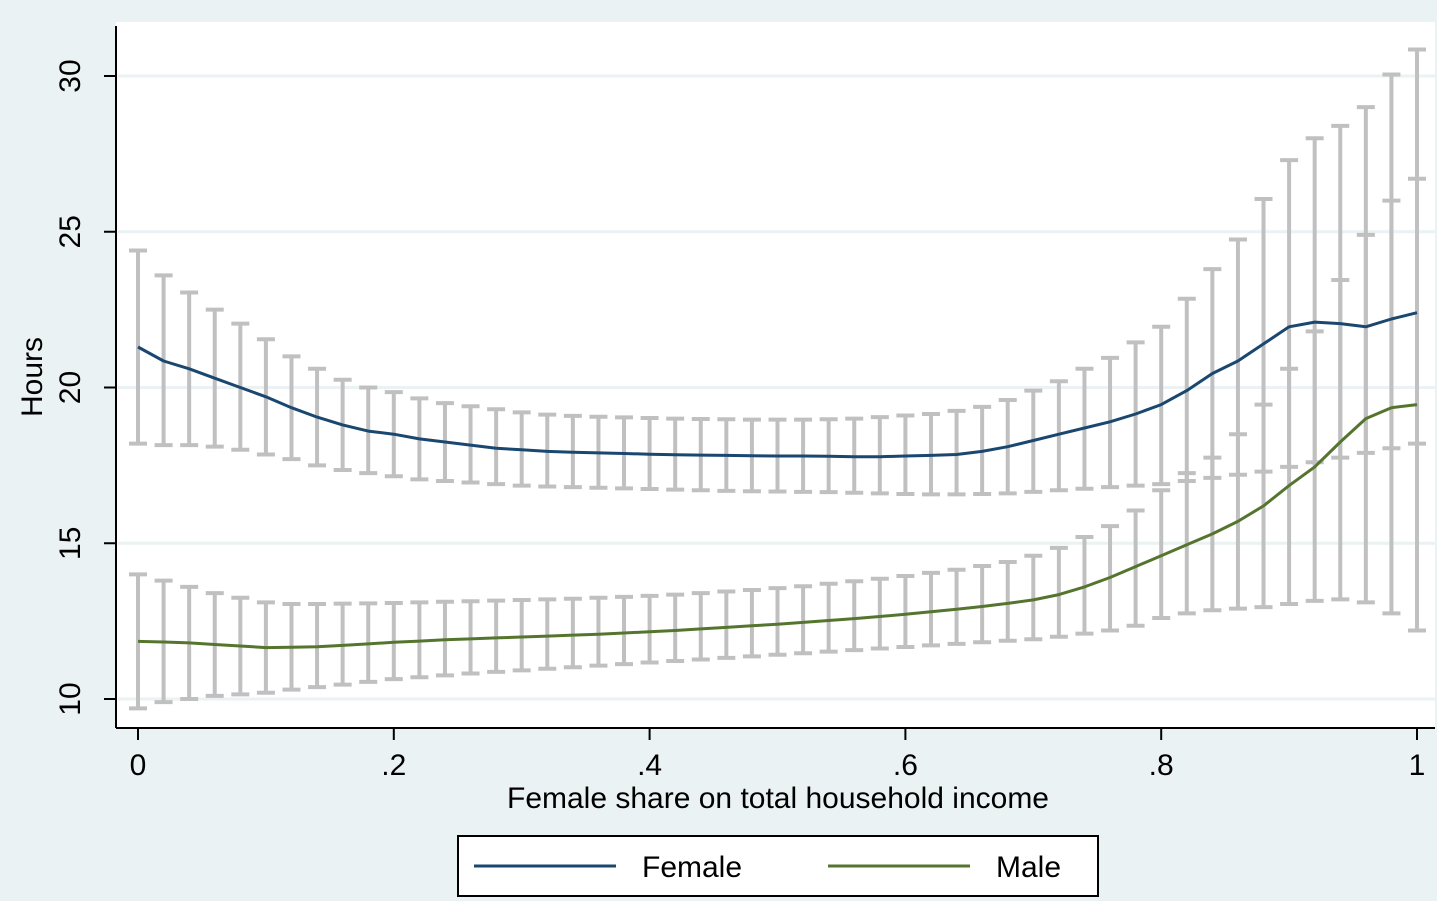 The width and height of the screenshot is (1437, 901). What do you see at coordinates (70, 698) in the screenshot?
I see `y-tick-label: 10` at bounding box center [70, 698].